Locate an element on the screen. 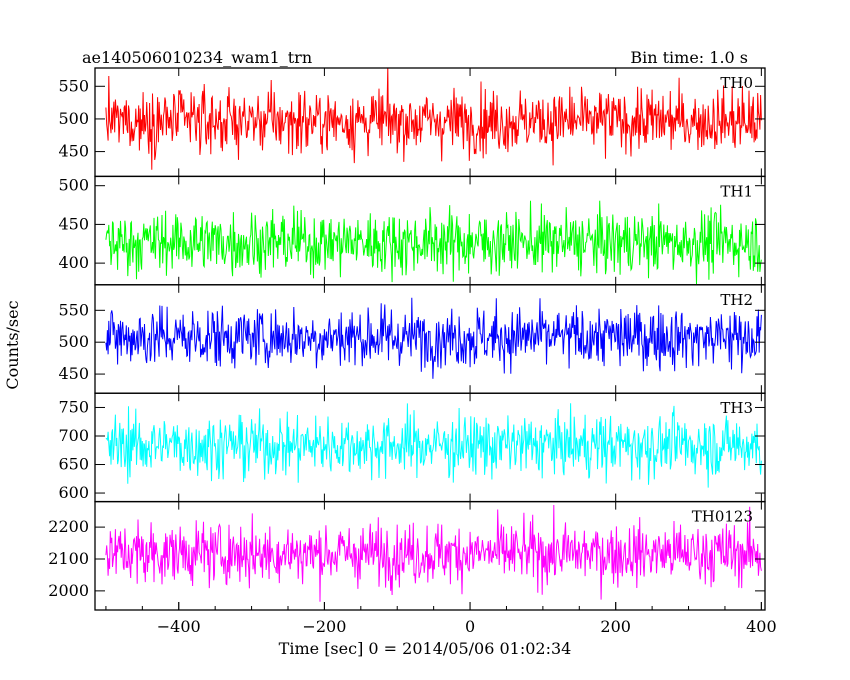  panel-label: TH1 is located at coordinates (736, 191).